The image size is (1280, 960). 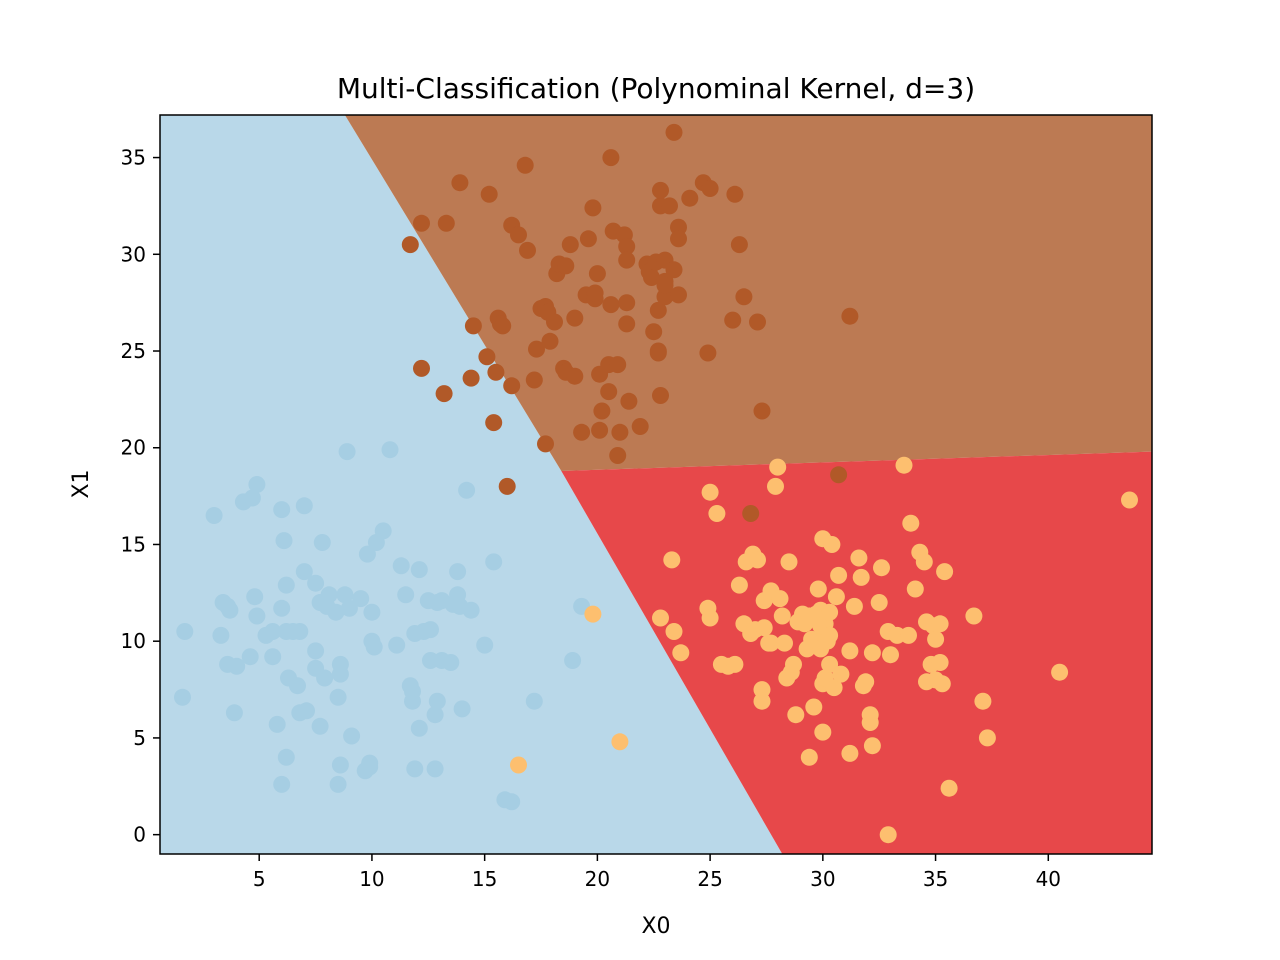 I want to click on y-tick-label: 20, so click(x=133, y=448).